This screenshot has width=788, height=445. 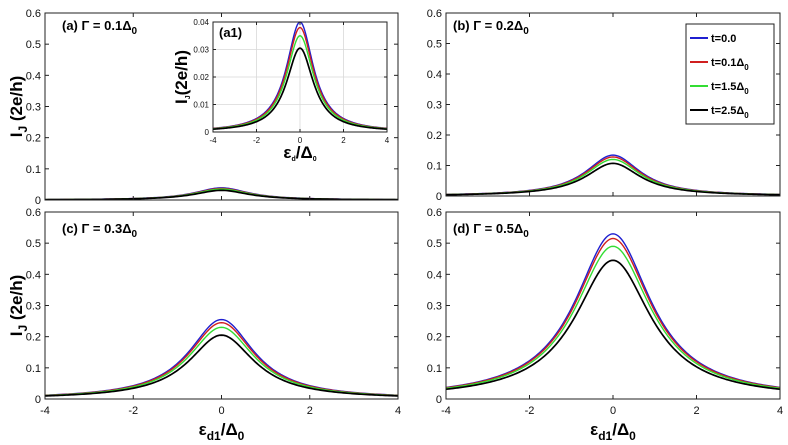 What do you see at coordinates (222, 431) in the screenshot?
I see `x-axis-label-c: εd1/Δ0` at bounding box center [222, 431].